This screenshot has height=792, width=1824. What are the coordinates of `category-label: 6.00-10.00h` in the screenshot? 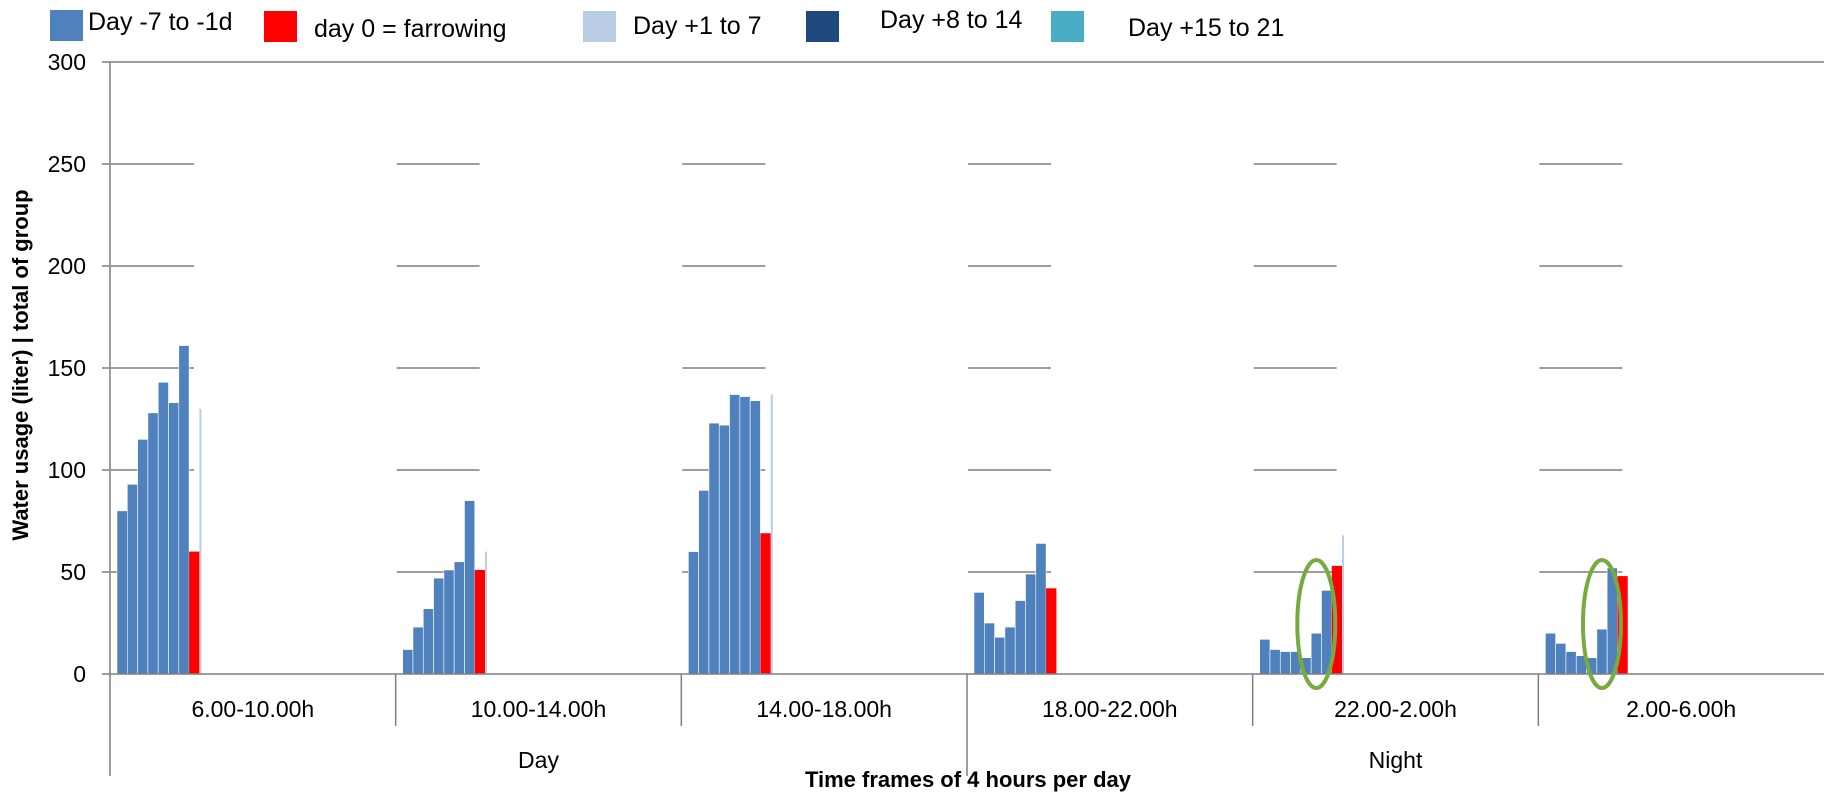 It's located at (252, 709).